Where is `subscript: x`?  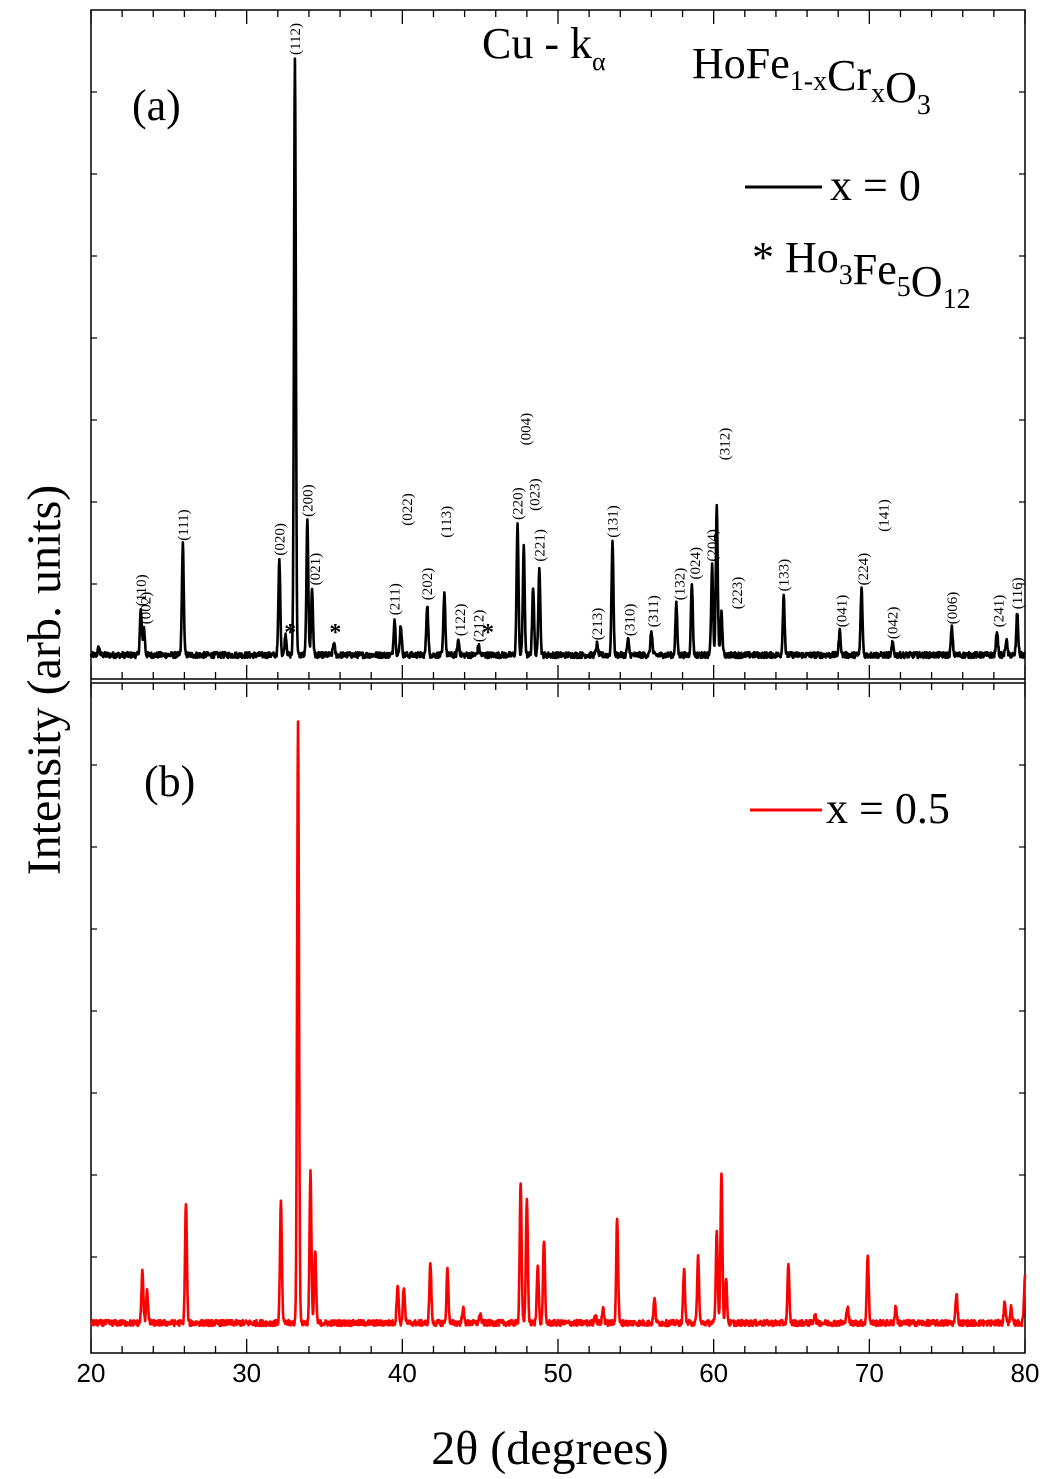 subscript: x is located at coordinates (878, 93).